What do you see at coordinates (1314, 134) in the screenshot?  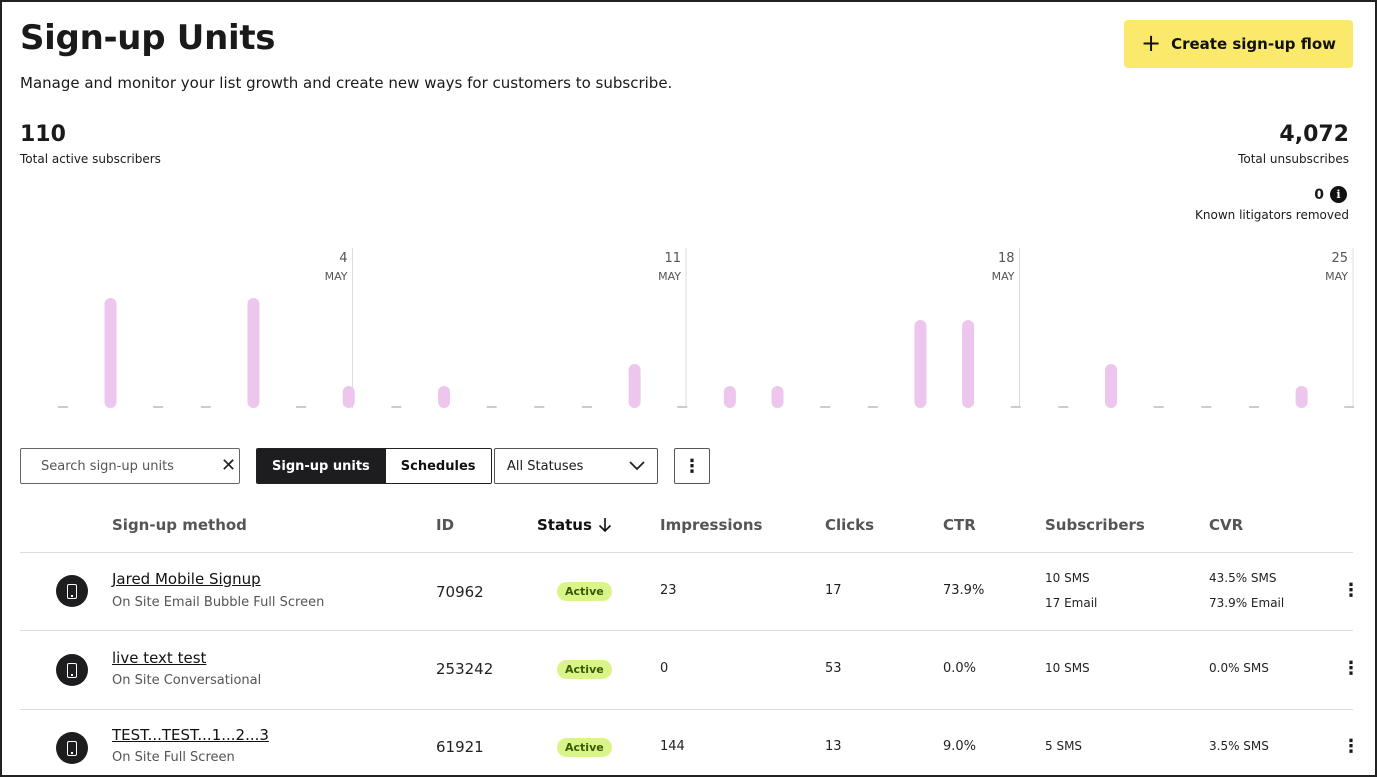 I see `unsubscribes-count: 4,072` at bounding box center [1314, 134].